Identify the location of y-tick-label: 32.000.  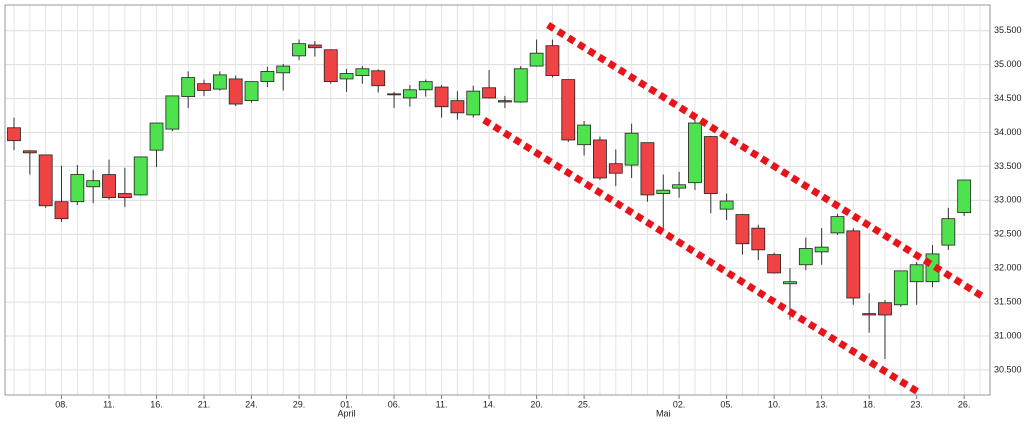
(1008, 268).